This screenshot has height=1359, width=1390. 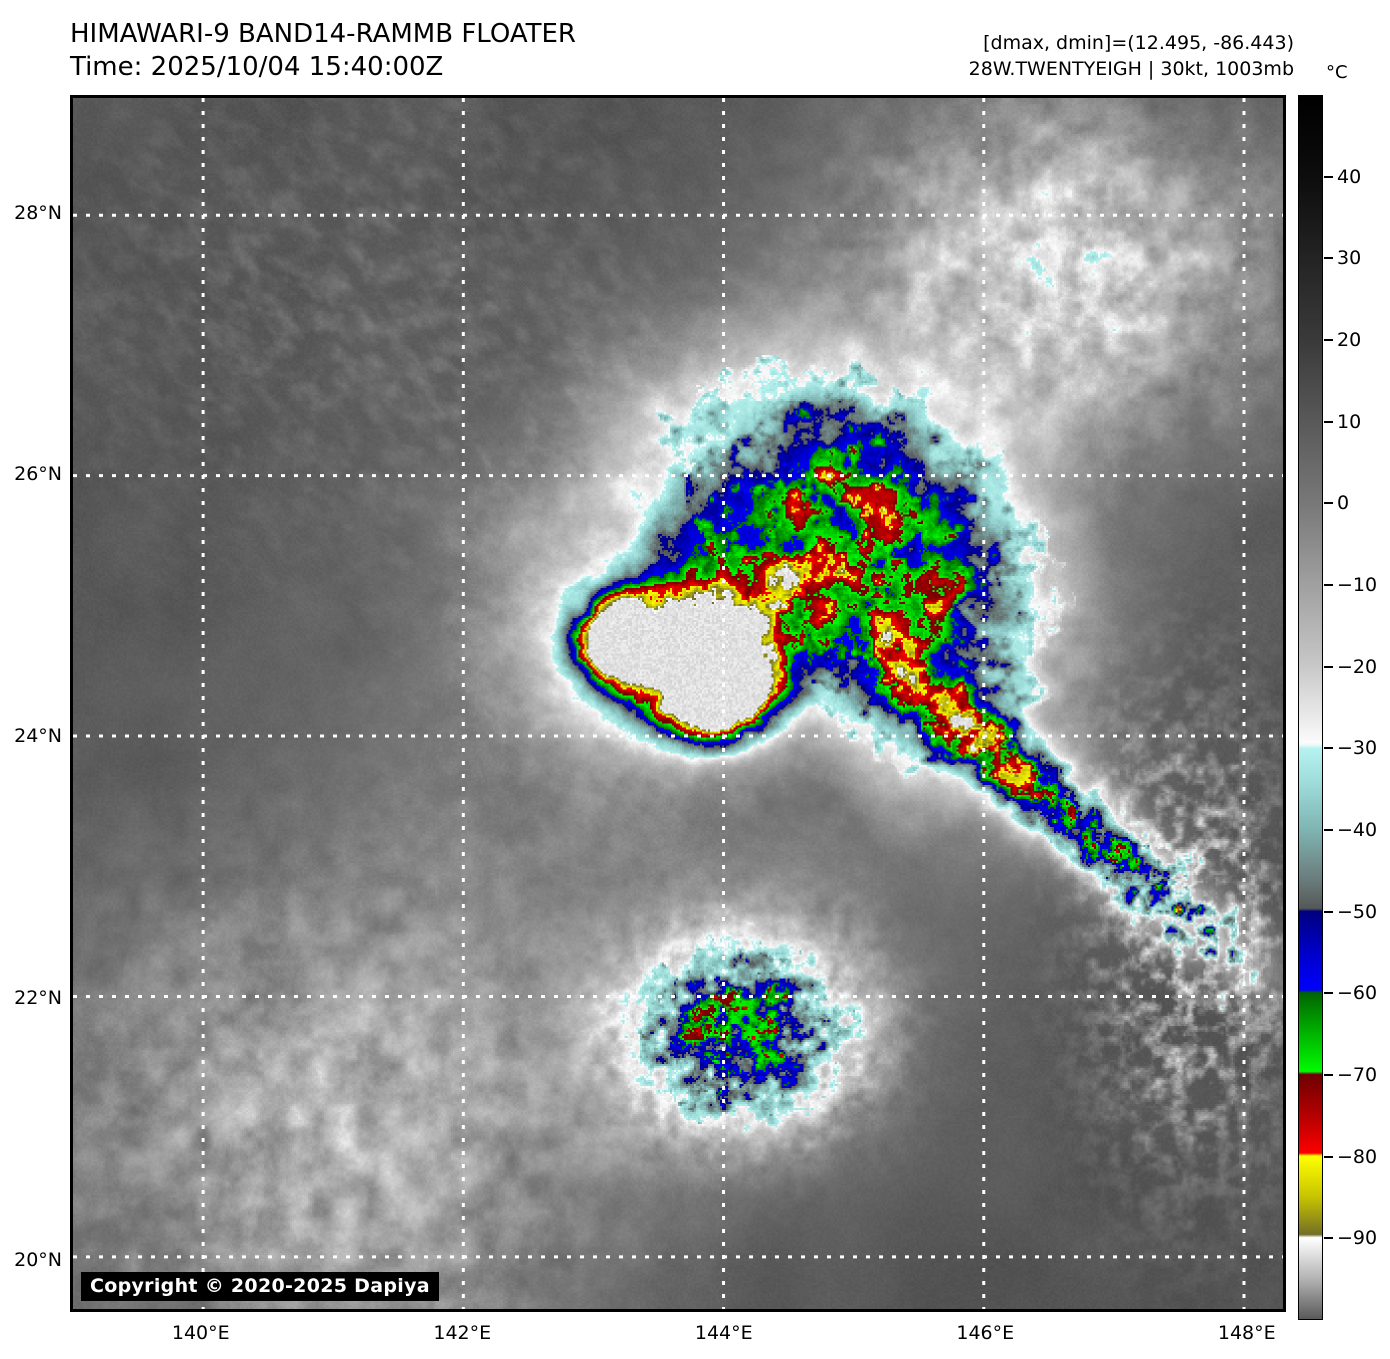 What do you see at coordinates (1337, 707) in the screenshot?
I see `colorbar: 40 30 20 10 0 −10 −20 −30 −40 −50 −60 −70 −80 −90` at bounding box center [1337, 707].